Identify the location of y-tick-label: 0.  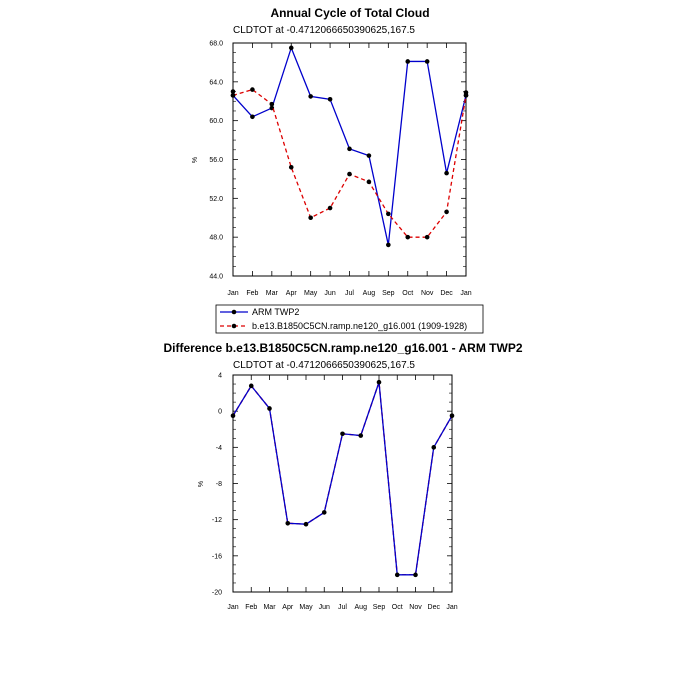
(220, 412).